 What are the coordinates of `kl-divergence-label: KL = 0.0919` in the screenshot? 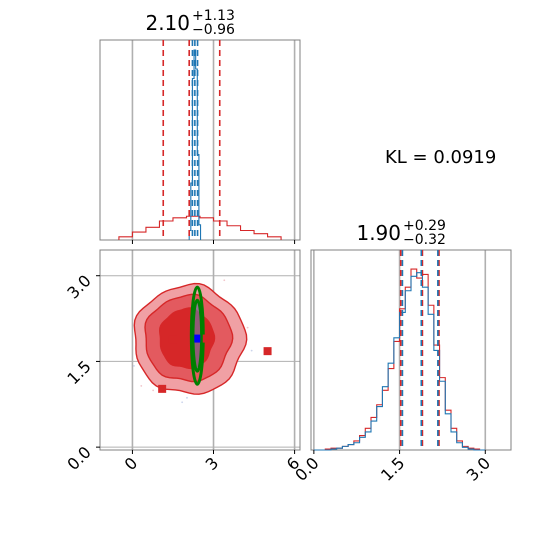 It's located at (441, 157).